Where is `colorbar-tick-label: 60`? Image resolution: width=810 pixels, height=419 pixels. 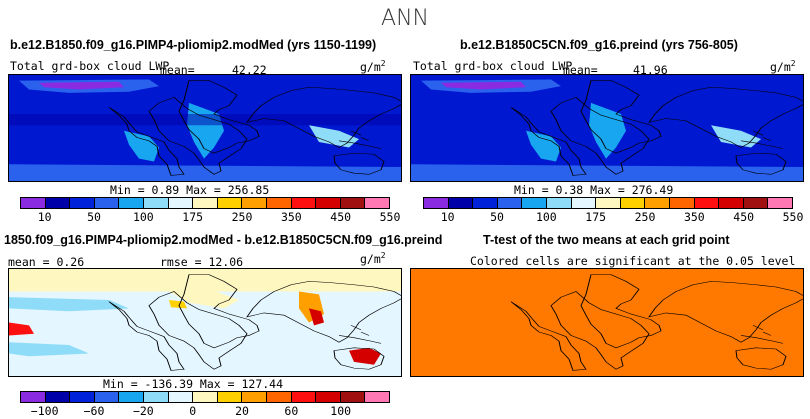 colorbar-tick-label: 60 is located at coordinates (291, 411).